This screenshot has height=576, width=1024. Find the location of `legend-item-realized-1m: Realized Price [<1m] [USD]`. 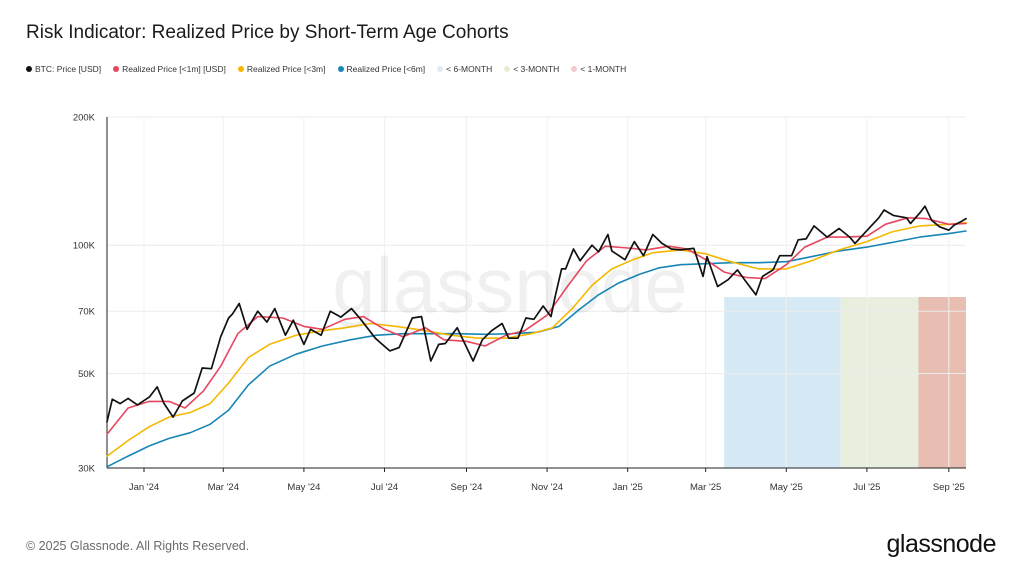

legend-item-realized-1m: Realized Price [<1m] [USD] is located at coordinates (169, 69).